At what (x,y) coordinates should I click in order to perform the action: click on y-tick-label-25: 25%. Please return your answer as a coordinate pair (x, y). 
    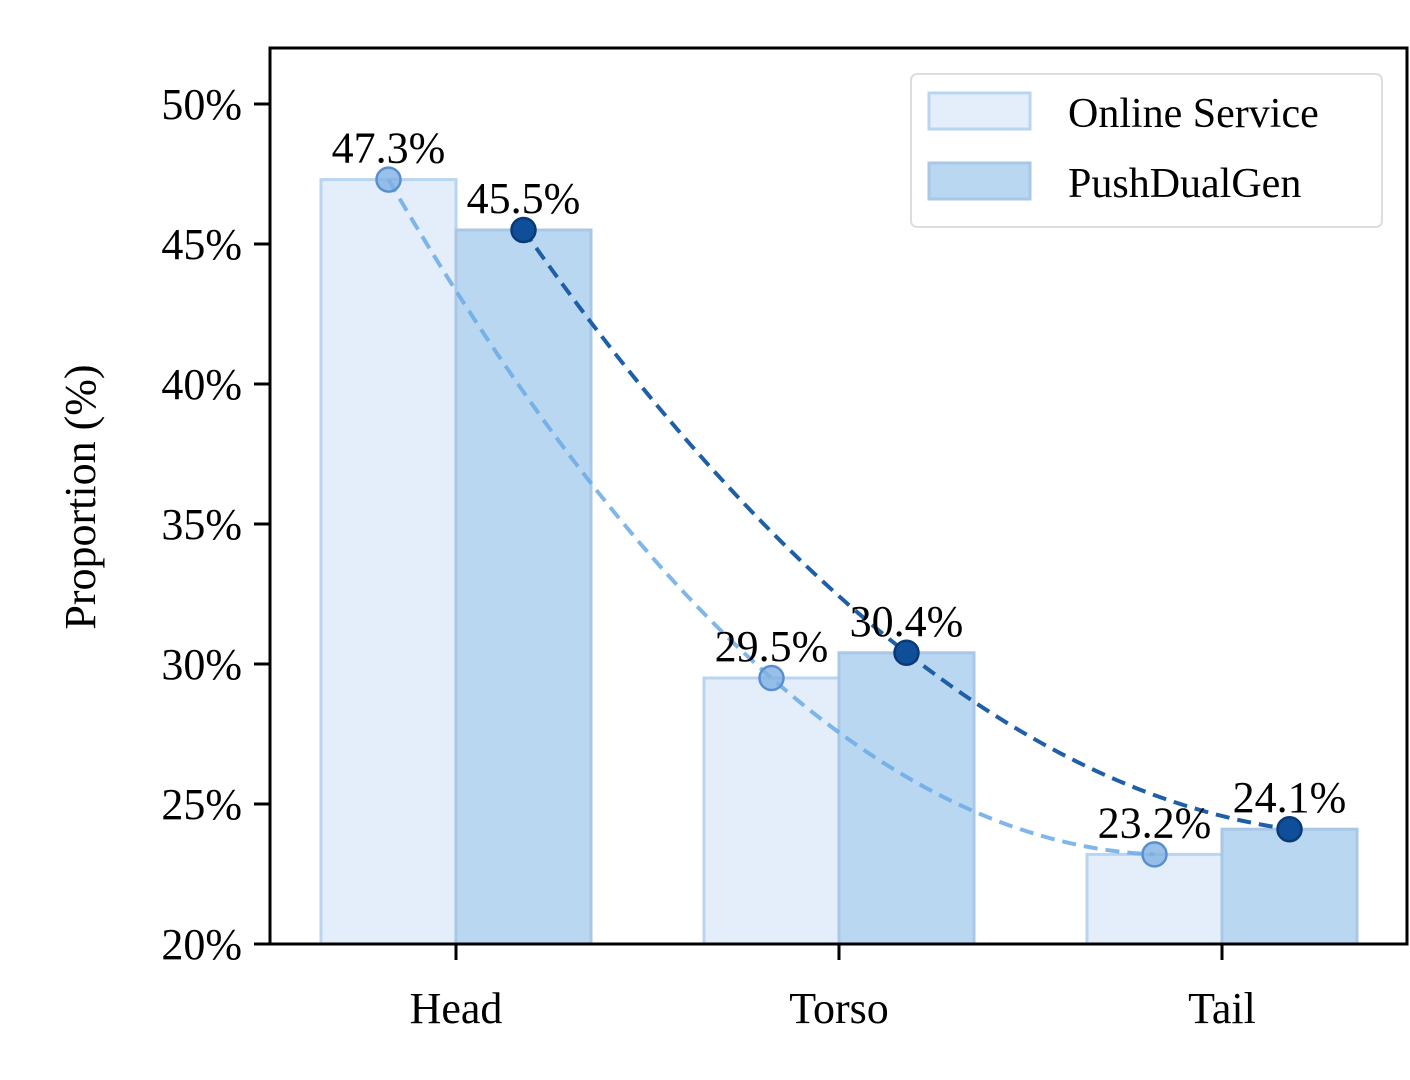
    Looking at the image, I should click on (201, 804).